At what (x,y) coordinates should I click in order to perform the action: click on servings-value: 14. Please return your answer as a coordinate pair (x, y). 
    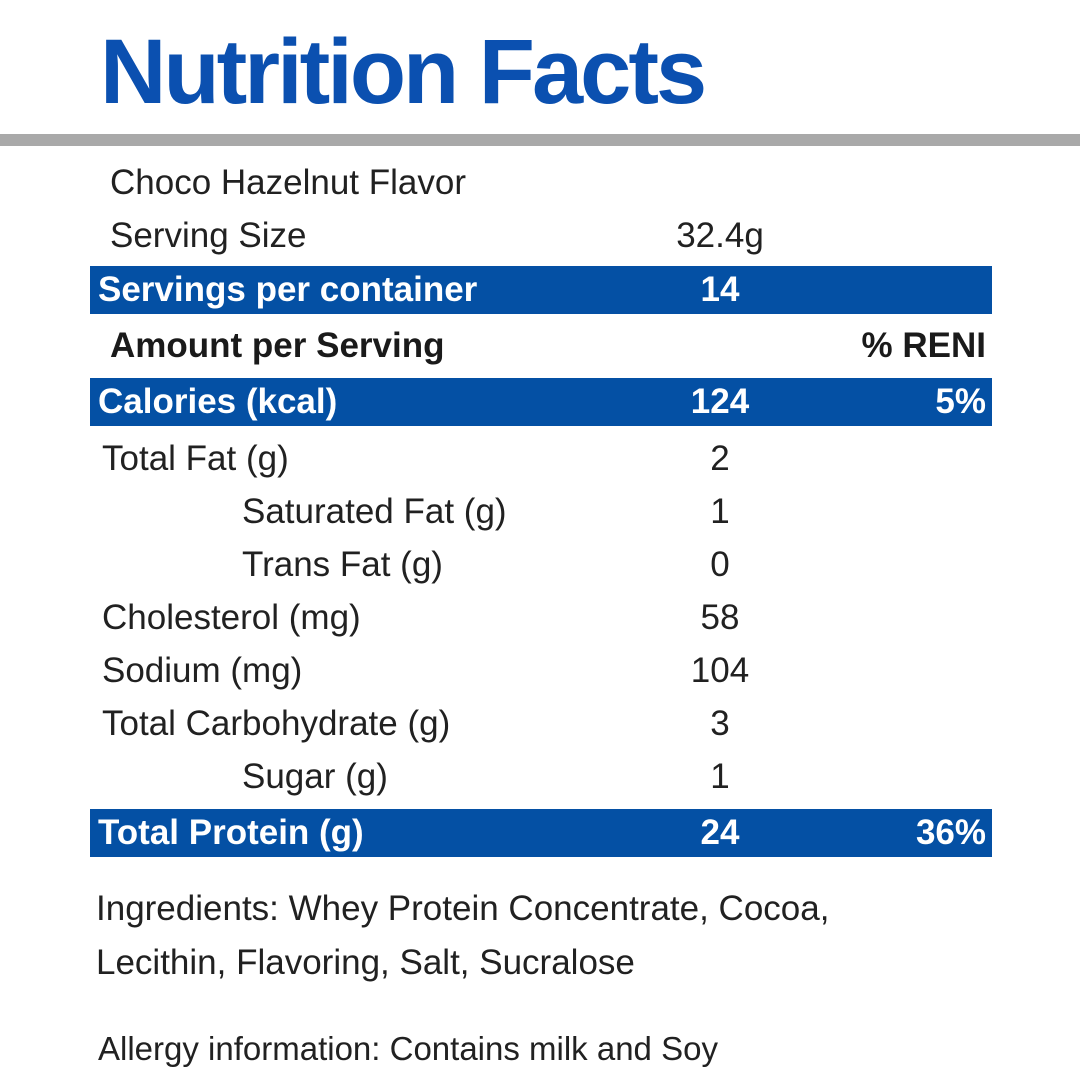
    Looking at the image, I should click on (720, 289).